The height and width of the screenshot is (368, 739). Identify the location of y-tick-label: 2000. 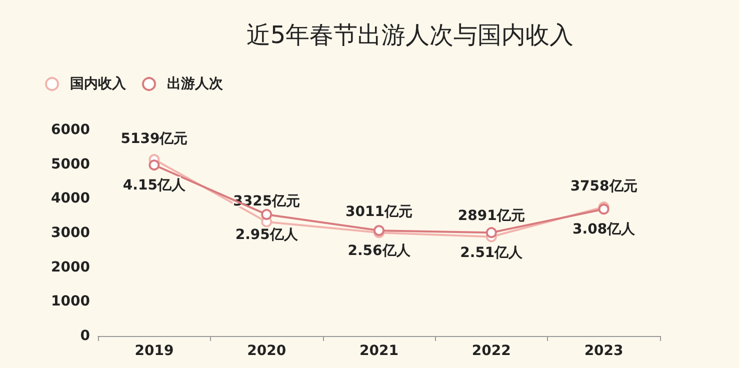
(70, 267).